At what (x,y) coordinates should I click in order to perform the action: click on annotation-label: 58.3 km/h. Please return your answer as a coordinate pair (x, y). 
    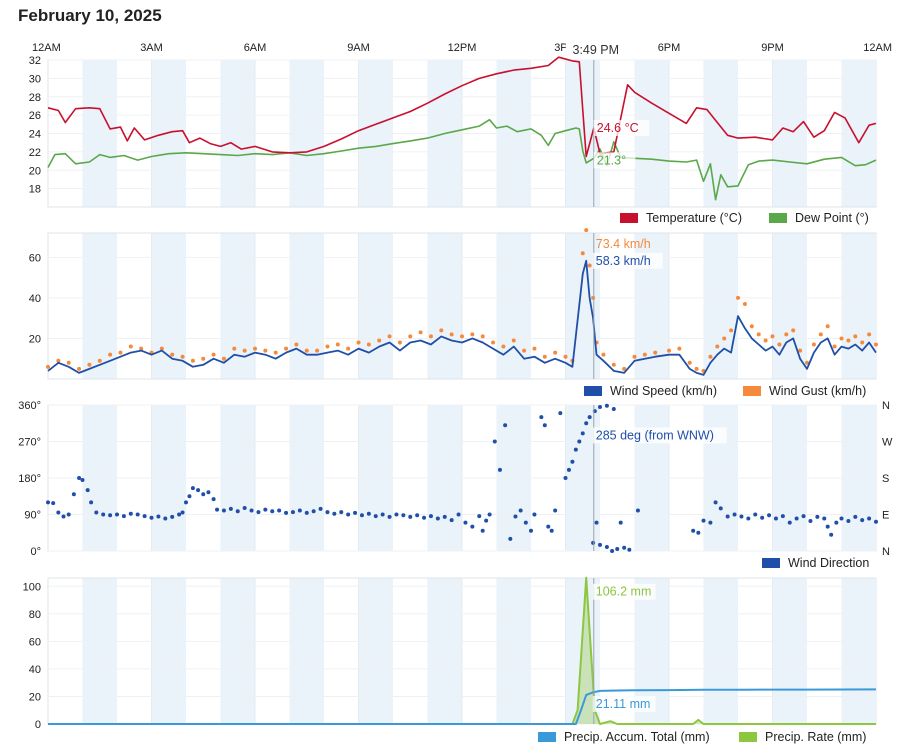
    Looking at the image, I should click on (623, 261).